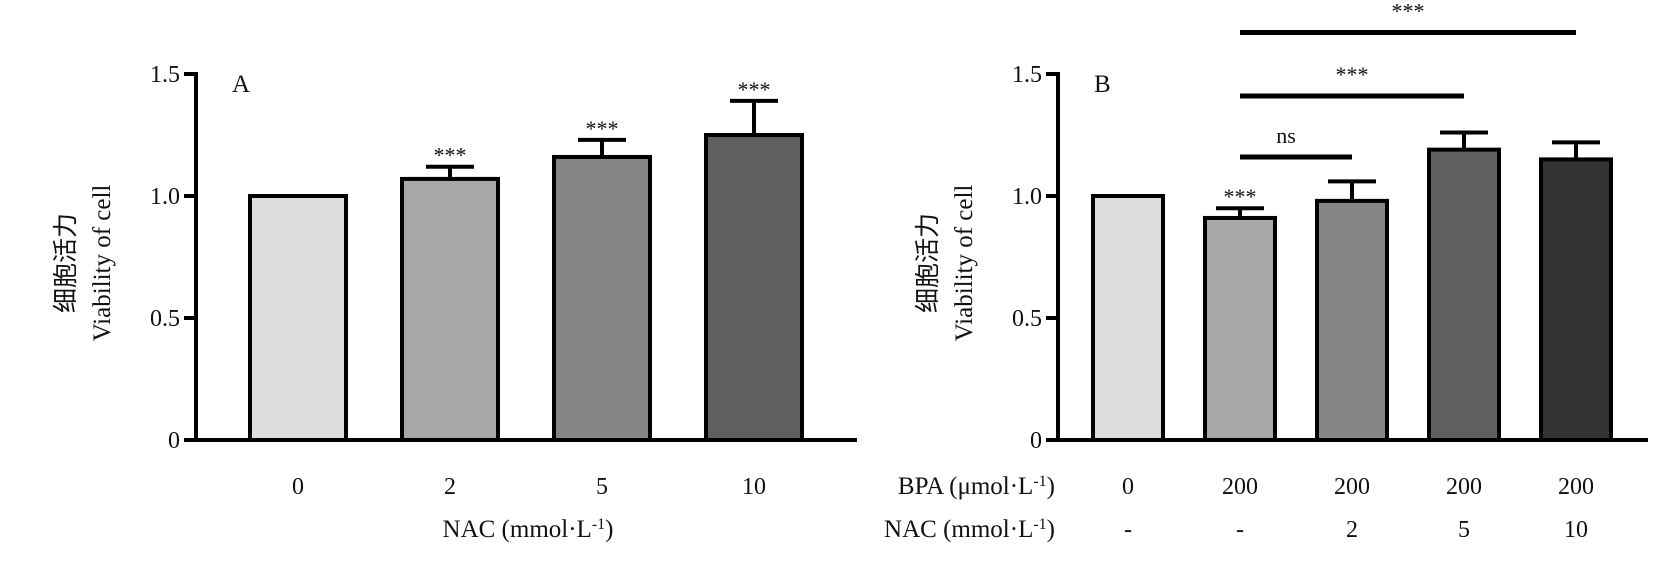 Image resolution: width=1669 pixels, height=565 pixels. I want to click on x-tick-label: 5, so click(602, 487).